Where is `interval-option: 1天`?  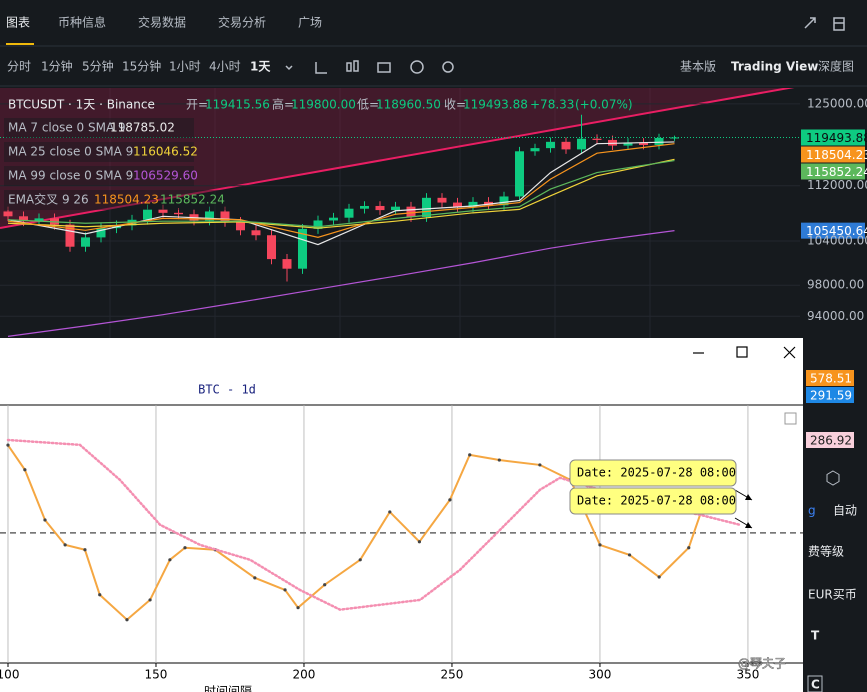
interval-option: 1天 is located at coordinates (260, 67).